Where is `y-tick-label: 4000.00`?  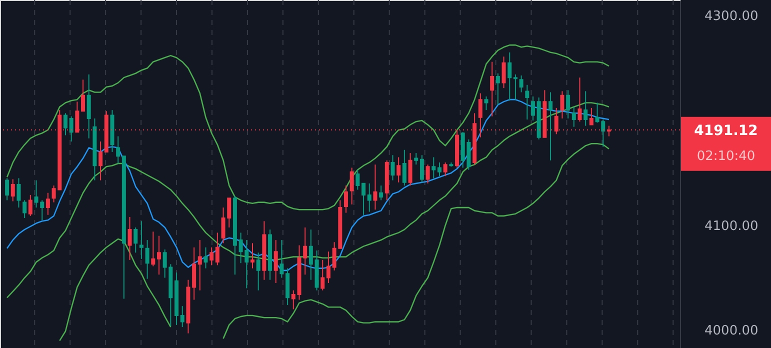
y-tick-label: 4000.00 is located at coordinates (731, 331).